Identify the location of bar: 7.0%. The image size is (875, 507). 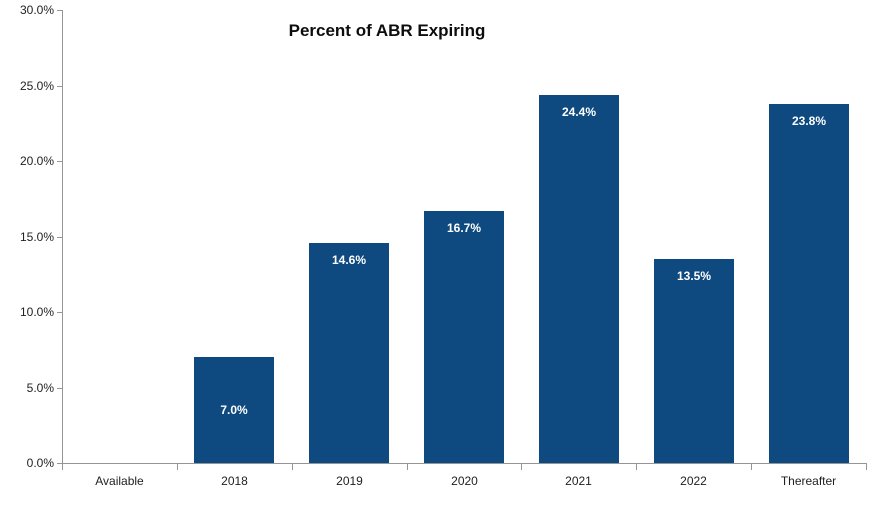
(234, 410).